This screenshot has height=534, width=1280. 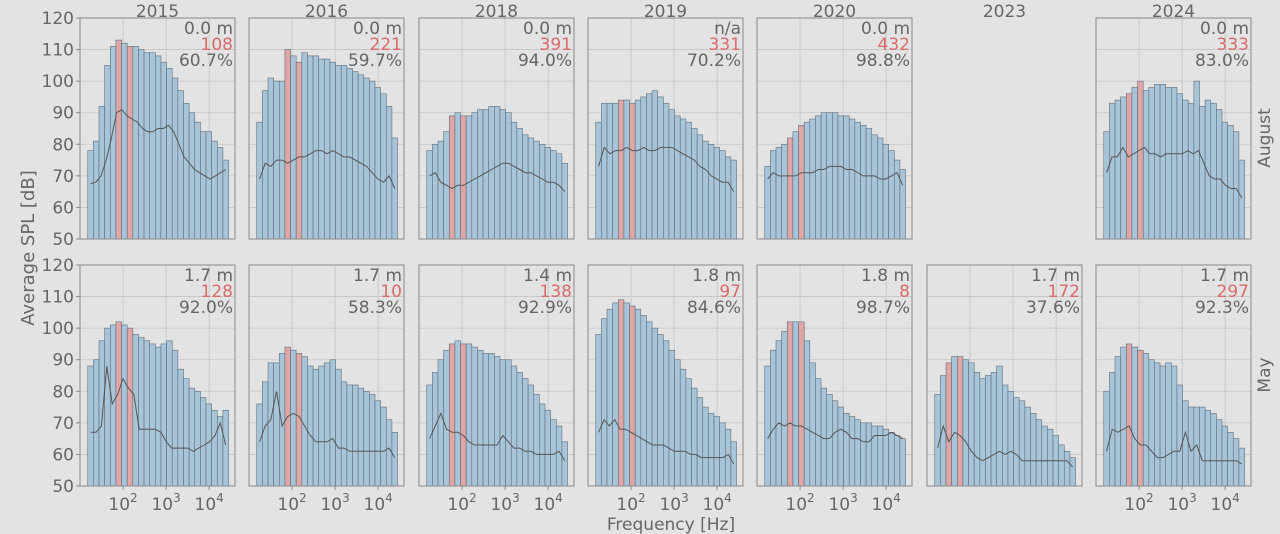 I want to click on y-tick-label: 90, so click(x=63, y=114).